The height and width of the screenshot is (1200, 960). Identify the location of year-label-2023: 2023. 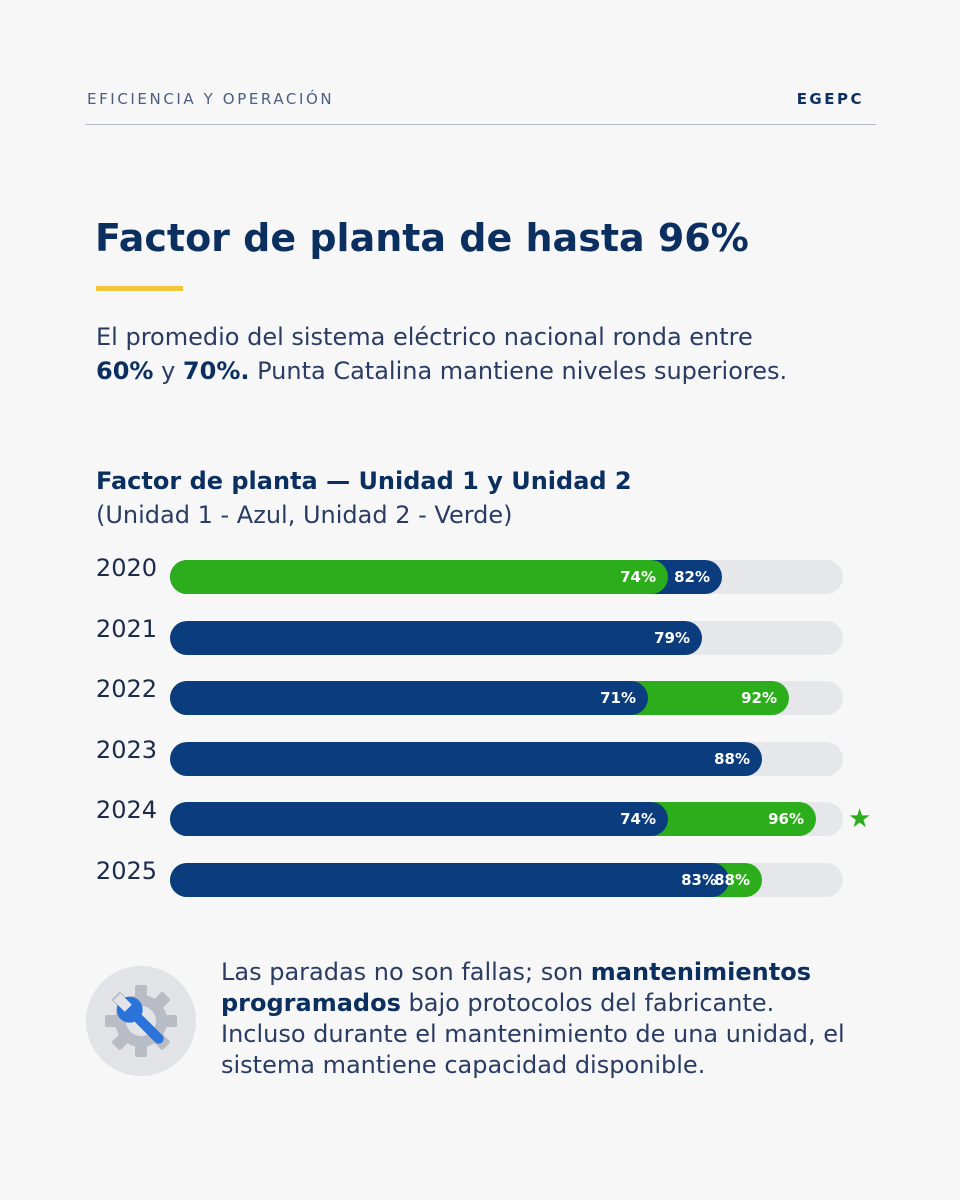
(126, 750).